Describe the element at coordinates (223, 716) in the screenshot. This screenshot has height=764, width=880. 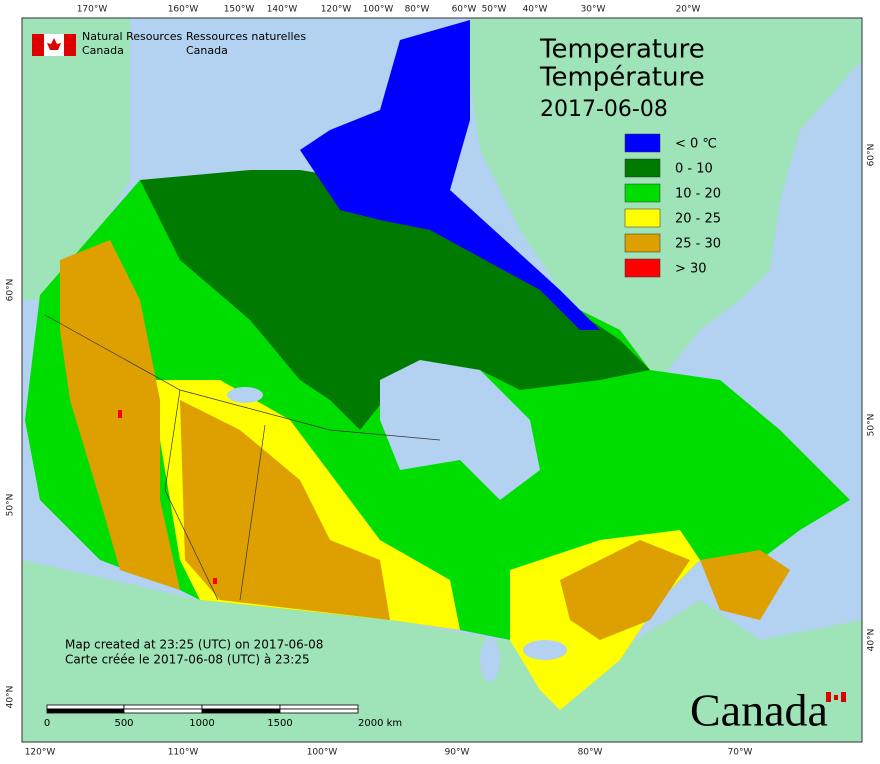
I see `scale-bar: 0 500 1000 1500 2000 km` at that location.